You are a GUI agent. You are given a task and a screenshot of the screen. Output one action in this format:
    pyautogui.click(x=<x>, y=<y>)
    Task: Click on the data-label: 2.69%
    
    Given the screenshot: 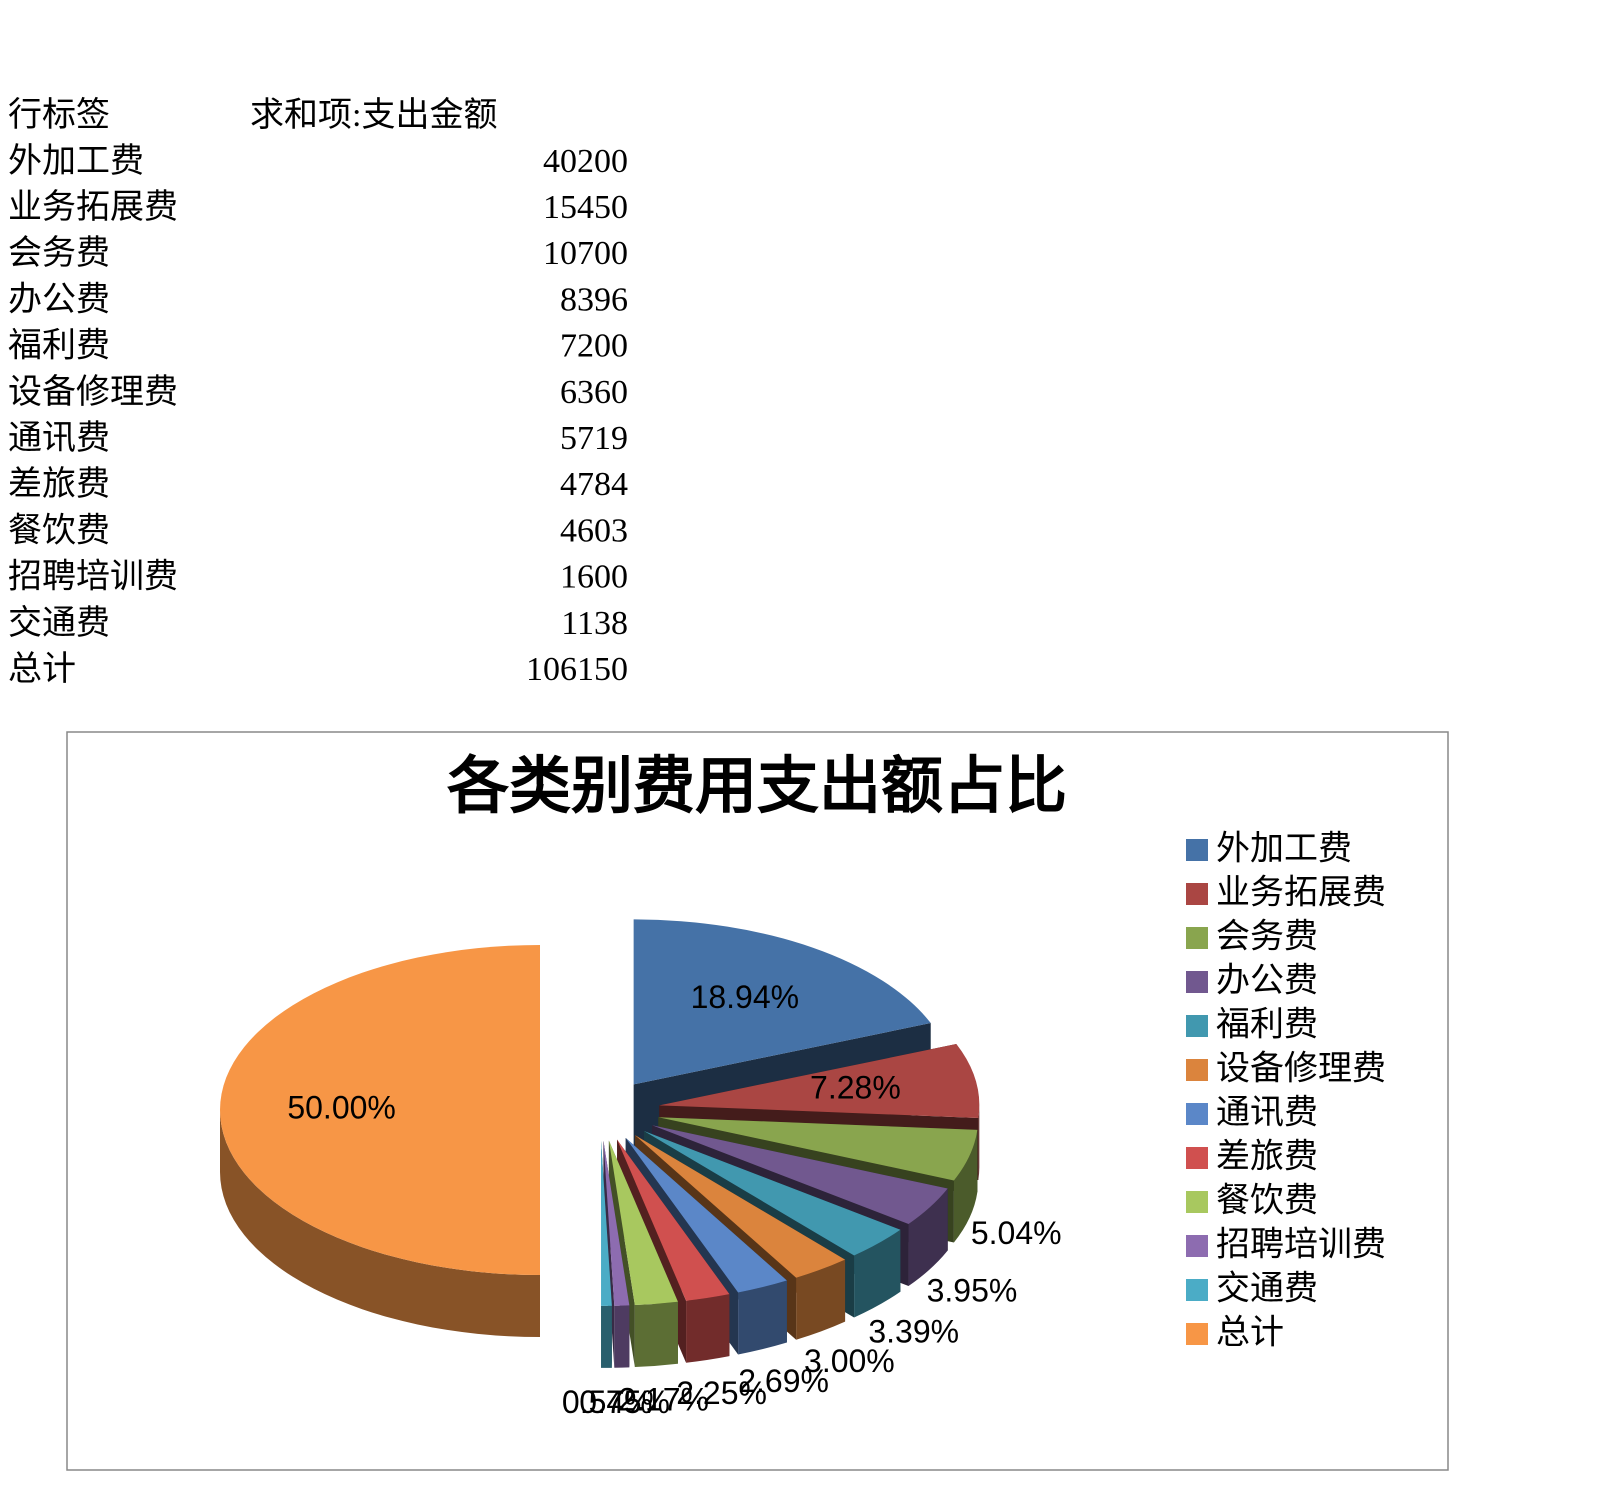 What is the action you would take?
    pyautogui.click(x=783, y=1381)
    